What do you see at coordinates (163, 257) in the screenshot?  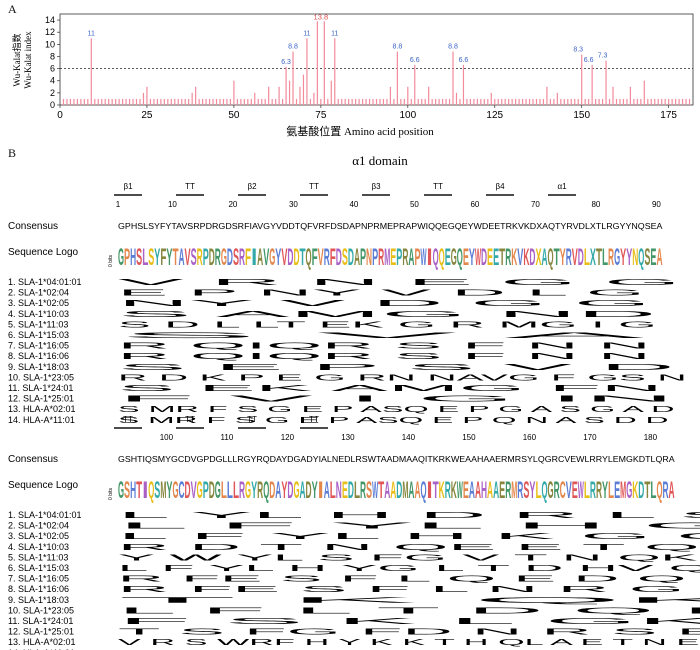 I see `logo-glyph: F` at bounding box center [163, 257].